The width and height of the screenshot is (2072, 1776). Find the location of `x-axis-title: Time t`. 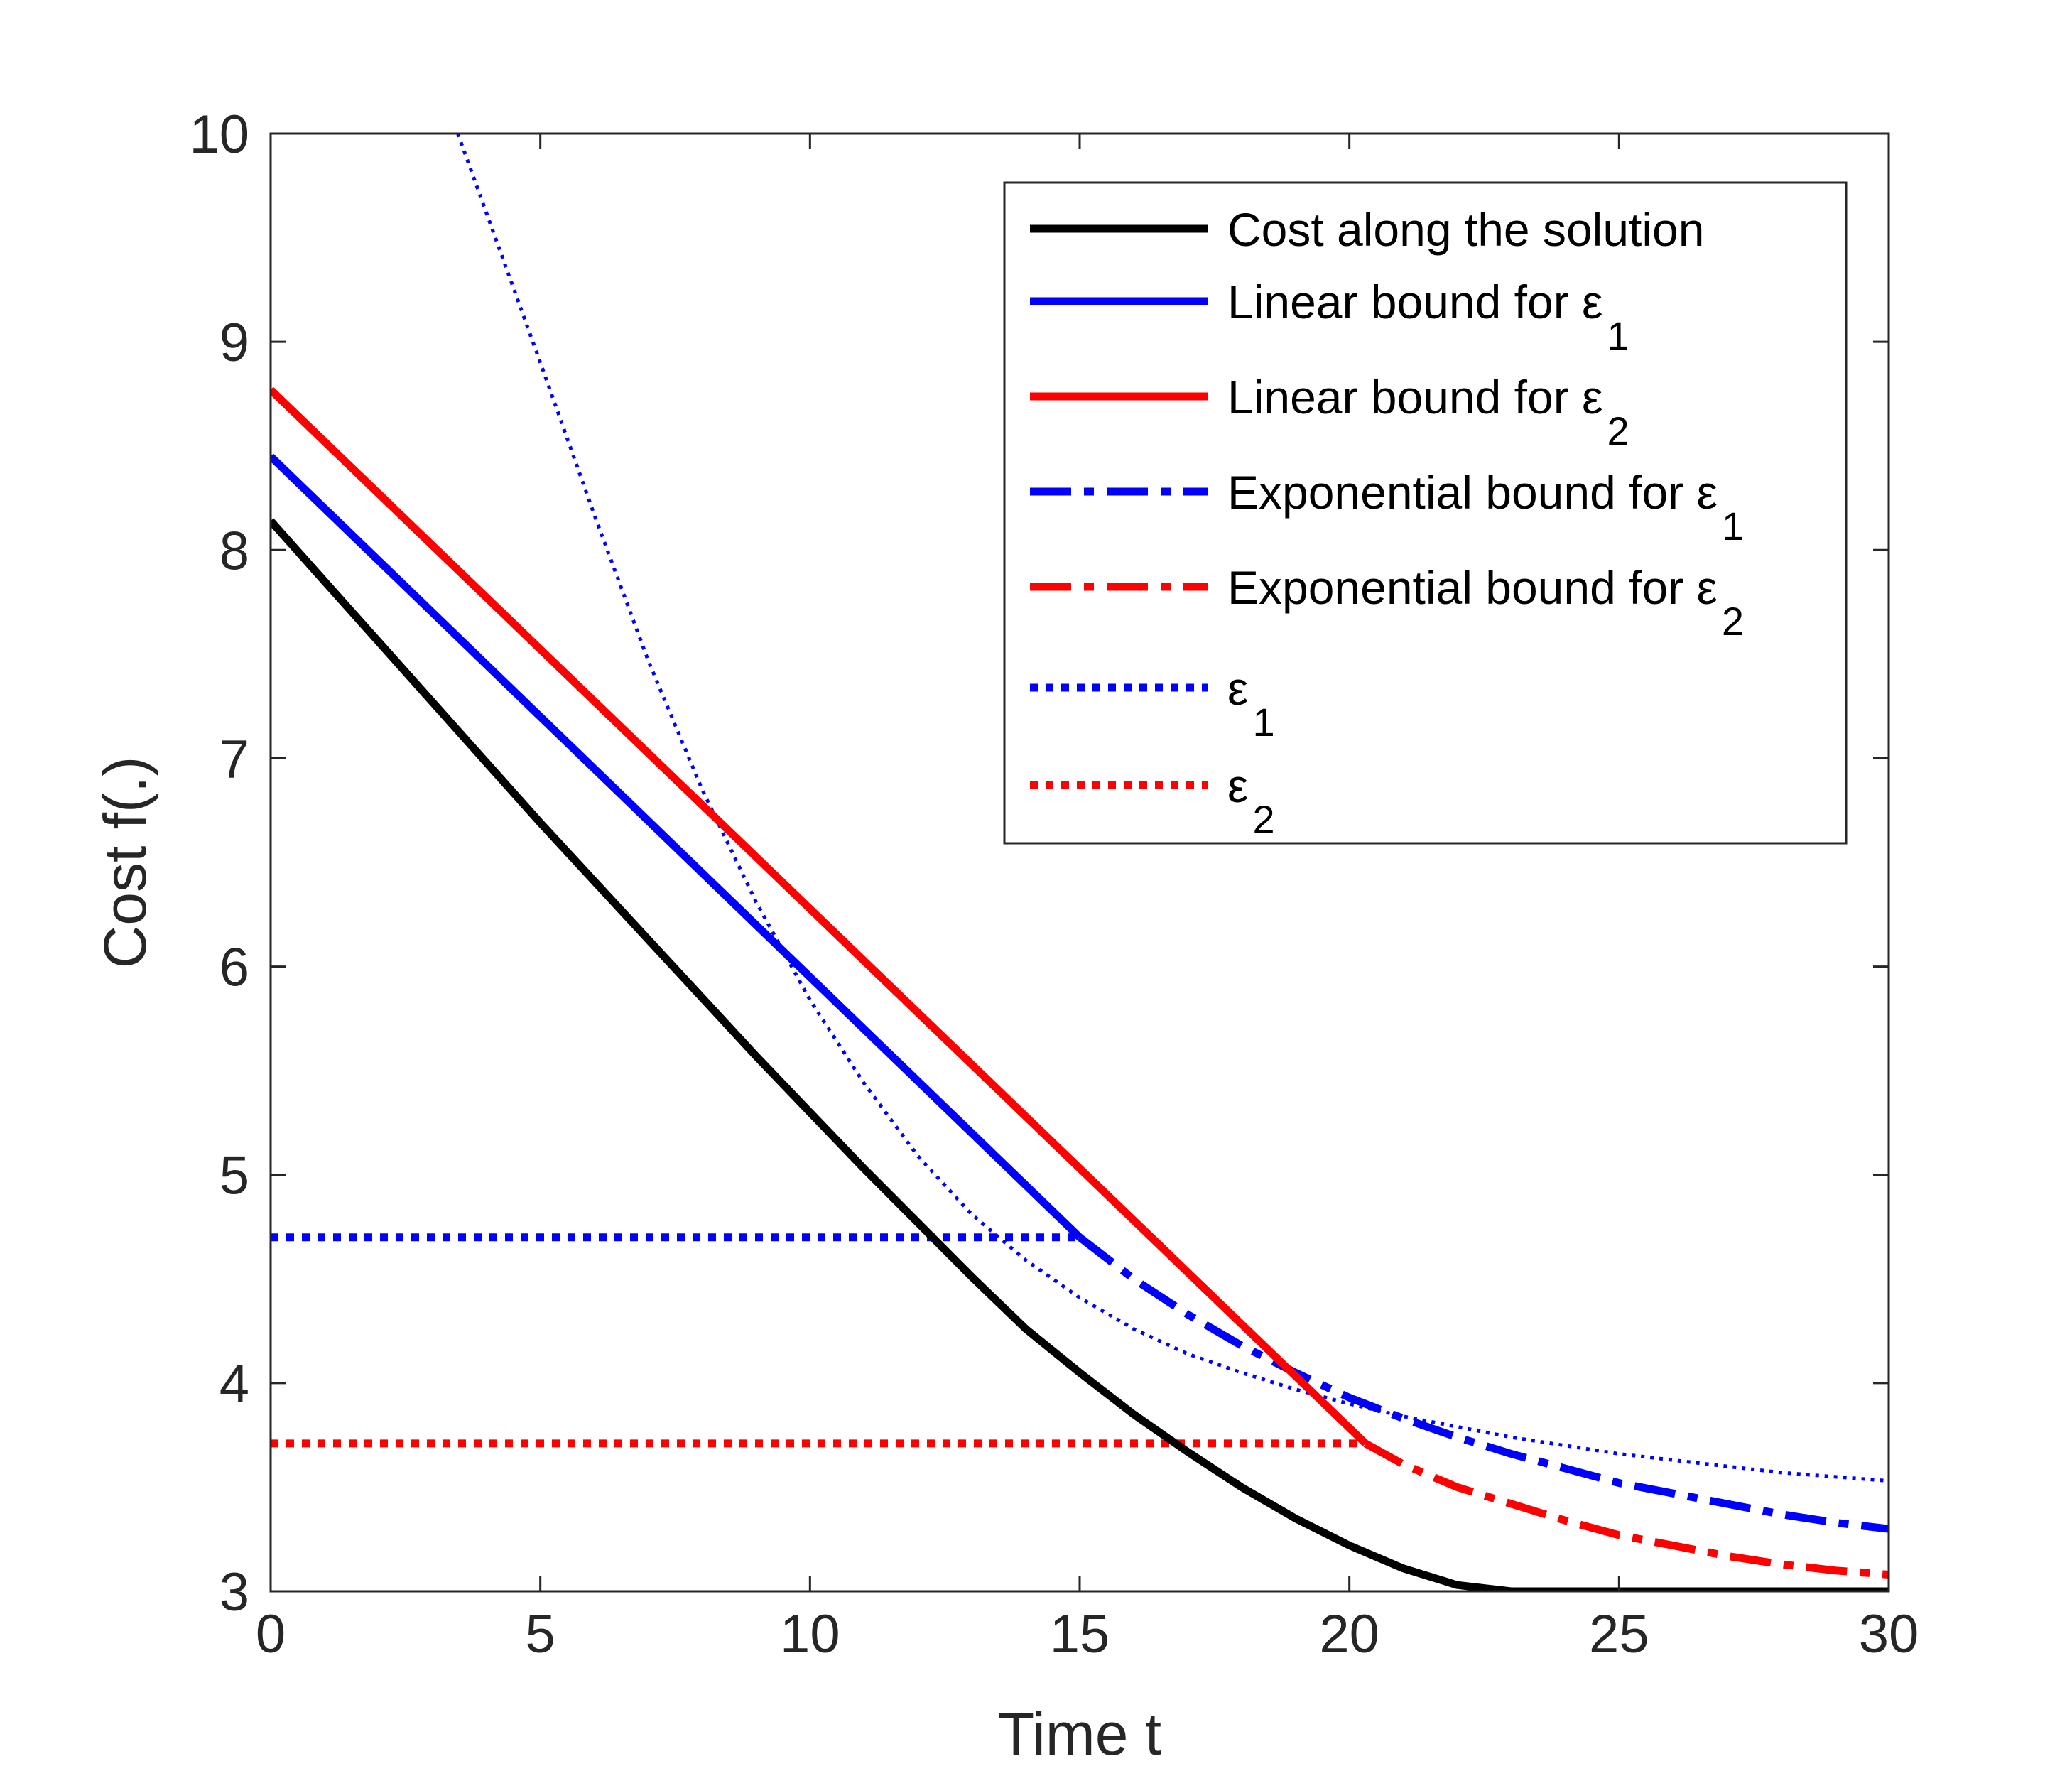

x-axis-title: Time t is located at coordinates (1079, 1734).